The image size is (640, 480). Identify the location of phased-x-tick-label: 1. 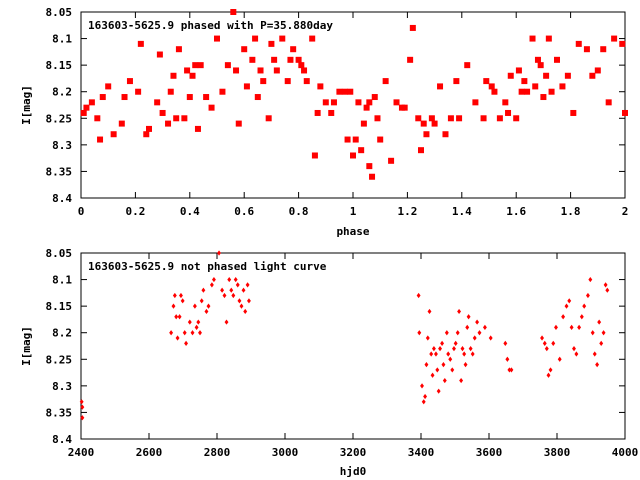
(353, 211).